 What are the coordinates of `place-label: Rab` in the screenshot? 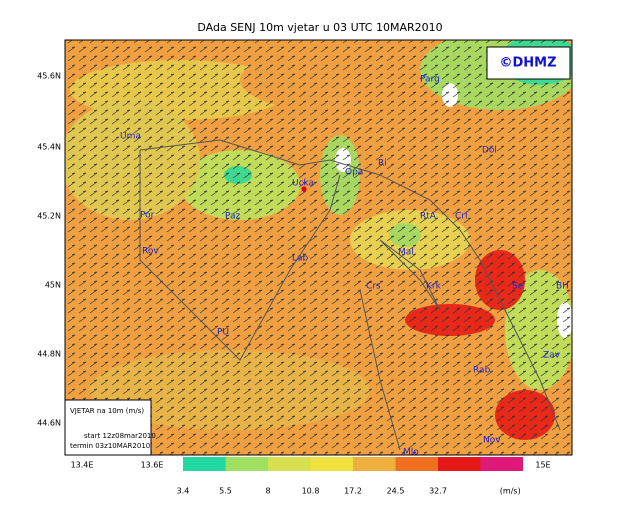 It's located at (482, 371).